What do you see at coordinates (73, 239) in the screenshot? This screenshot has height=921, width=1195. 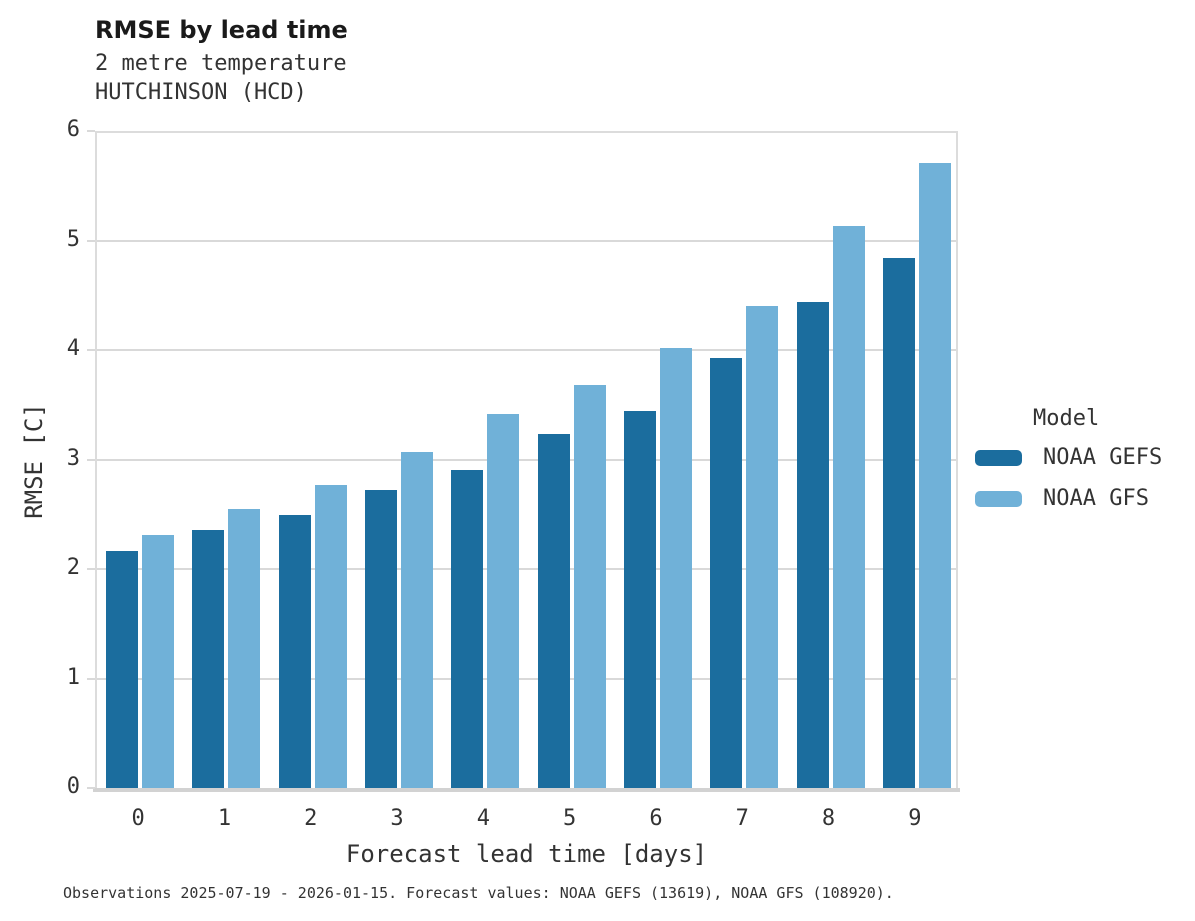 I see `y-tick-label: 5` at bounding box center [73, 239].